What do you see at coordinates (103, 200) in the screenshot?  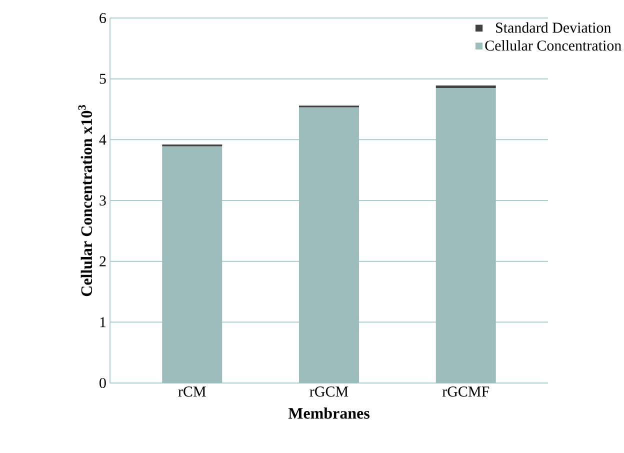 I see `y-tick-label: 3` at bounding box center [103, 200].